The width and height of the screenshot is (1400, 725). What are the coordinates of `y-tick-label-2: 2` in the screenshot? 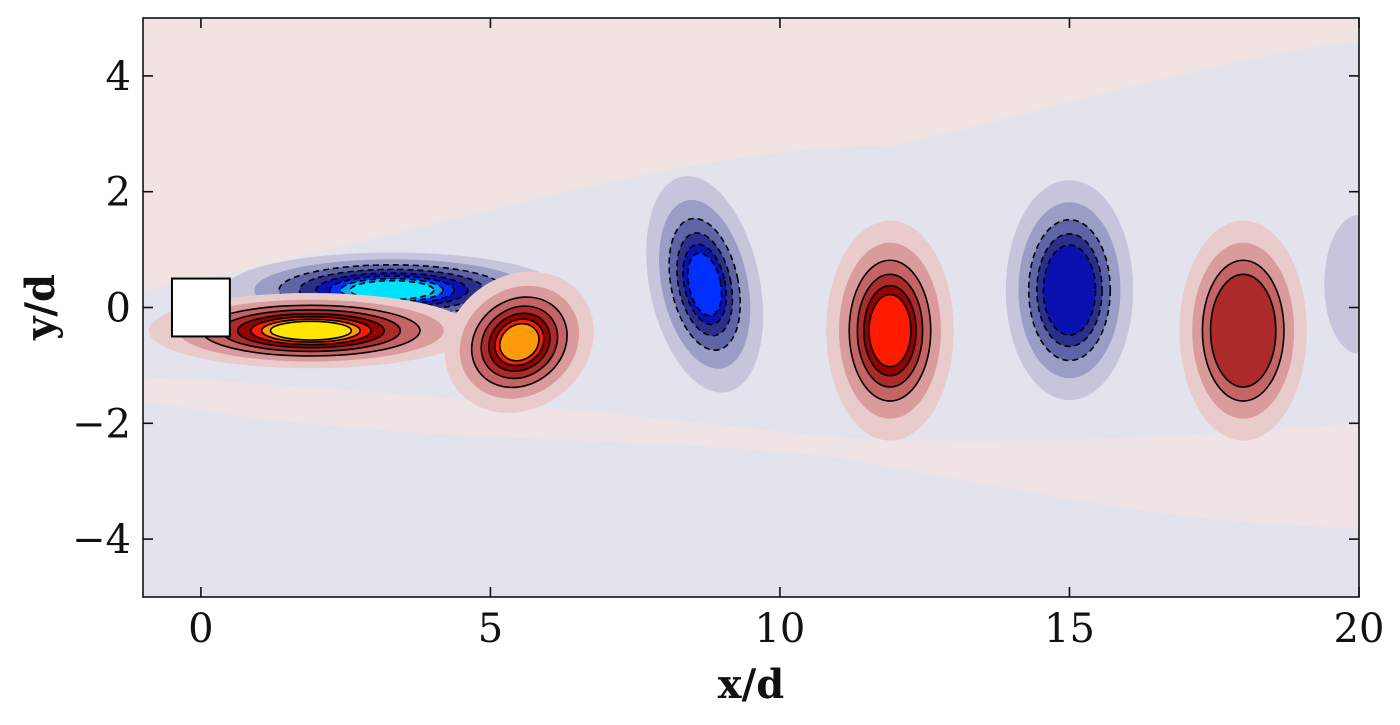 It's located at (118, 193).